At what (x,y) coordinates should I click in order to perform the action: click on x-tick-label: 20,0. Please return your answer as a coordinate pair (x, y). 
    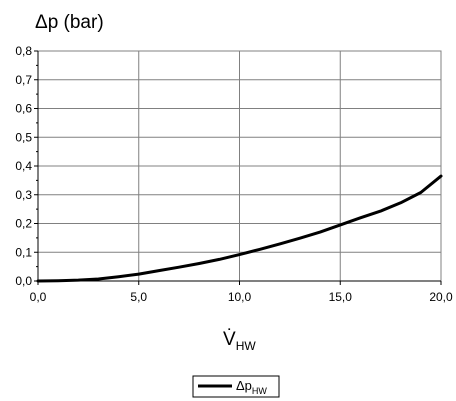
    Looking at the image, I should click on (441, 297).